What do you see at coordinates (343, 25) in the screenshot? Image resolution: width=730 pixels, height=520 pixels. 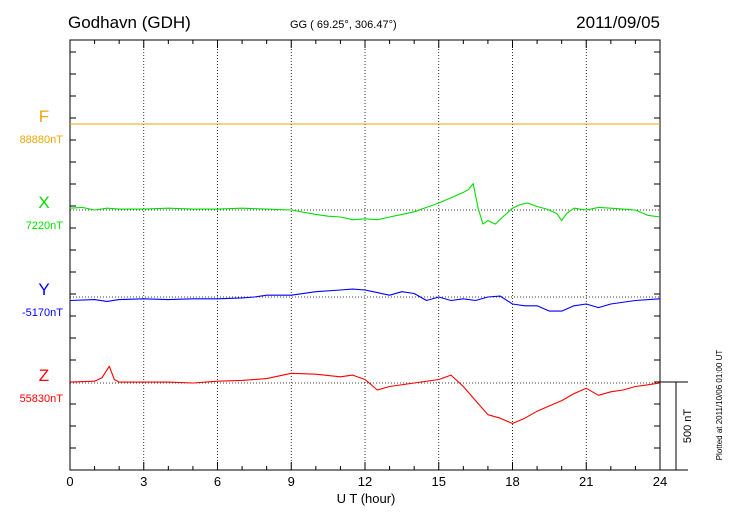 I see `station-coordinates: GG ( 69.25°, 306.47°)` at bounding box center [343, 25].